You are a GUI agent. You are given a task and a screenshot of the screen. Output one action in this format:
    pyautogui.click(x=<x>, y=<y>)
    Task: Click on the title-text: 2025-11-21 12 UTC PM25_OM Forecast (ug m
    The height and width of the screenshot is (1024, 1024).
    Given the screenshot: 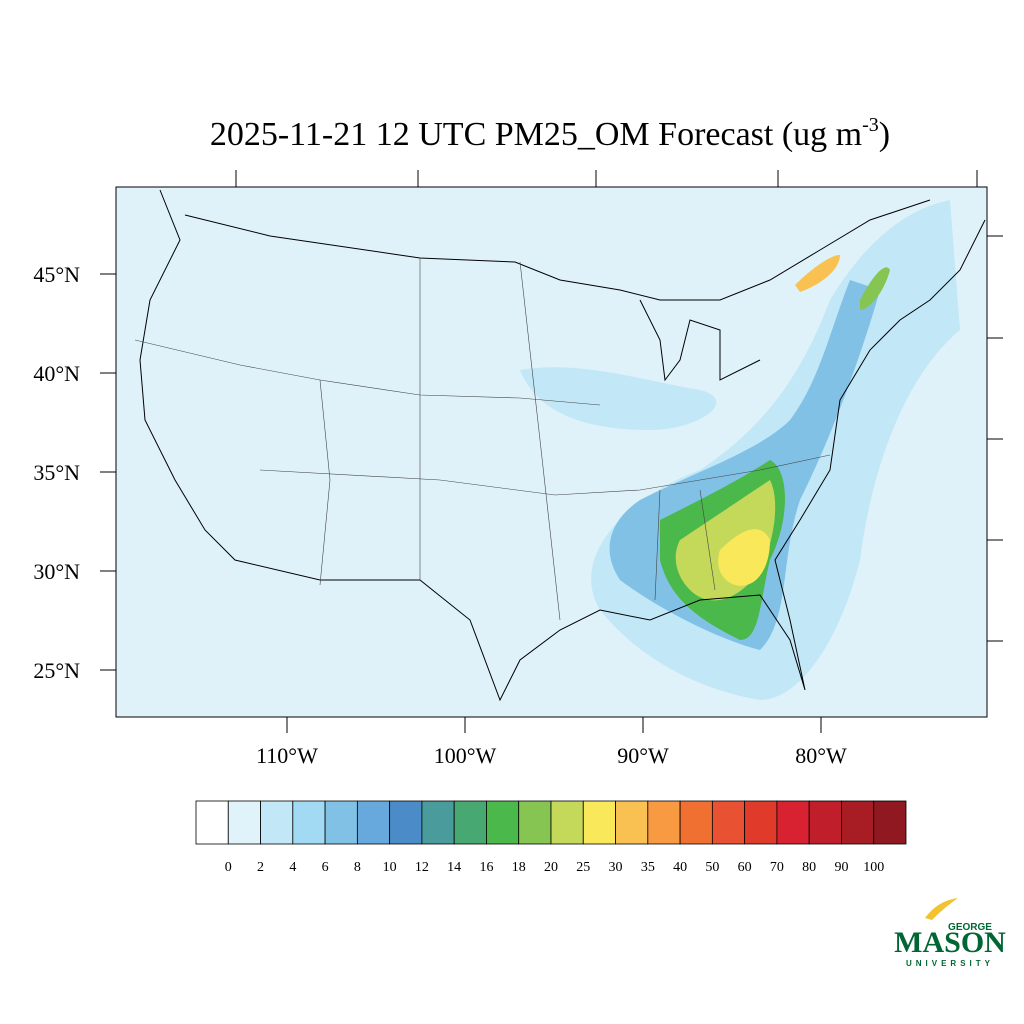 What is the action you would take?
    pyautogui.click(x=536, y=134)
    